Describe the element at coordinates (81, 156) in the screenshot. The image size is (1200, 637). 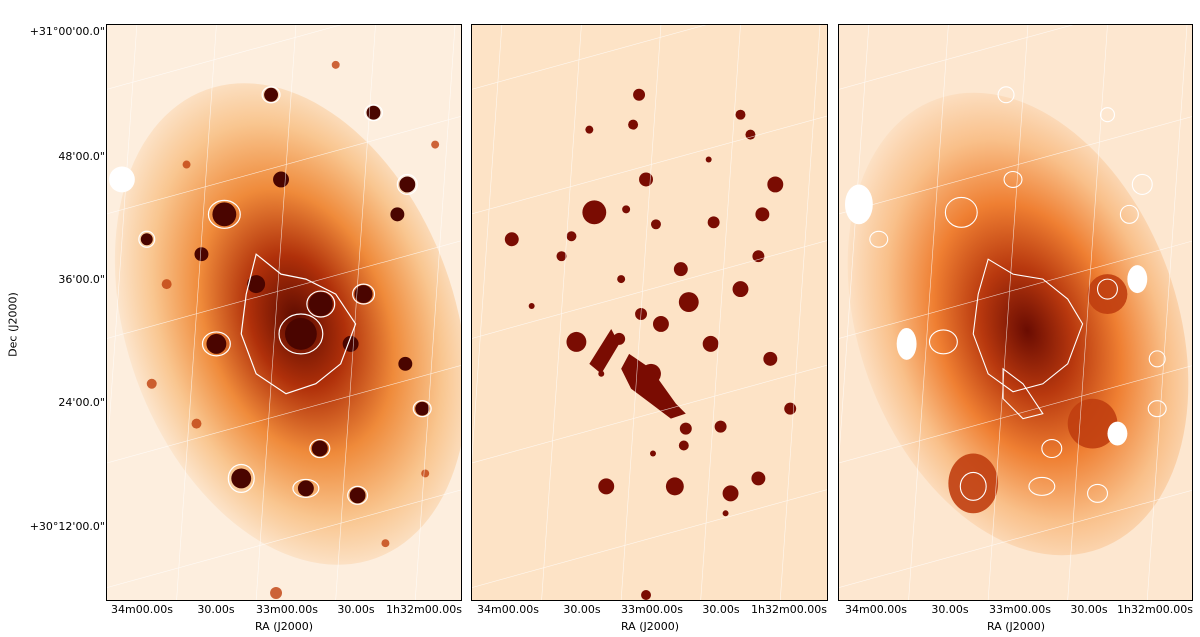
I see `y-tick-label: 48'00.0"` at that location.